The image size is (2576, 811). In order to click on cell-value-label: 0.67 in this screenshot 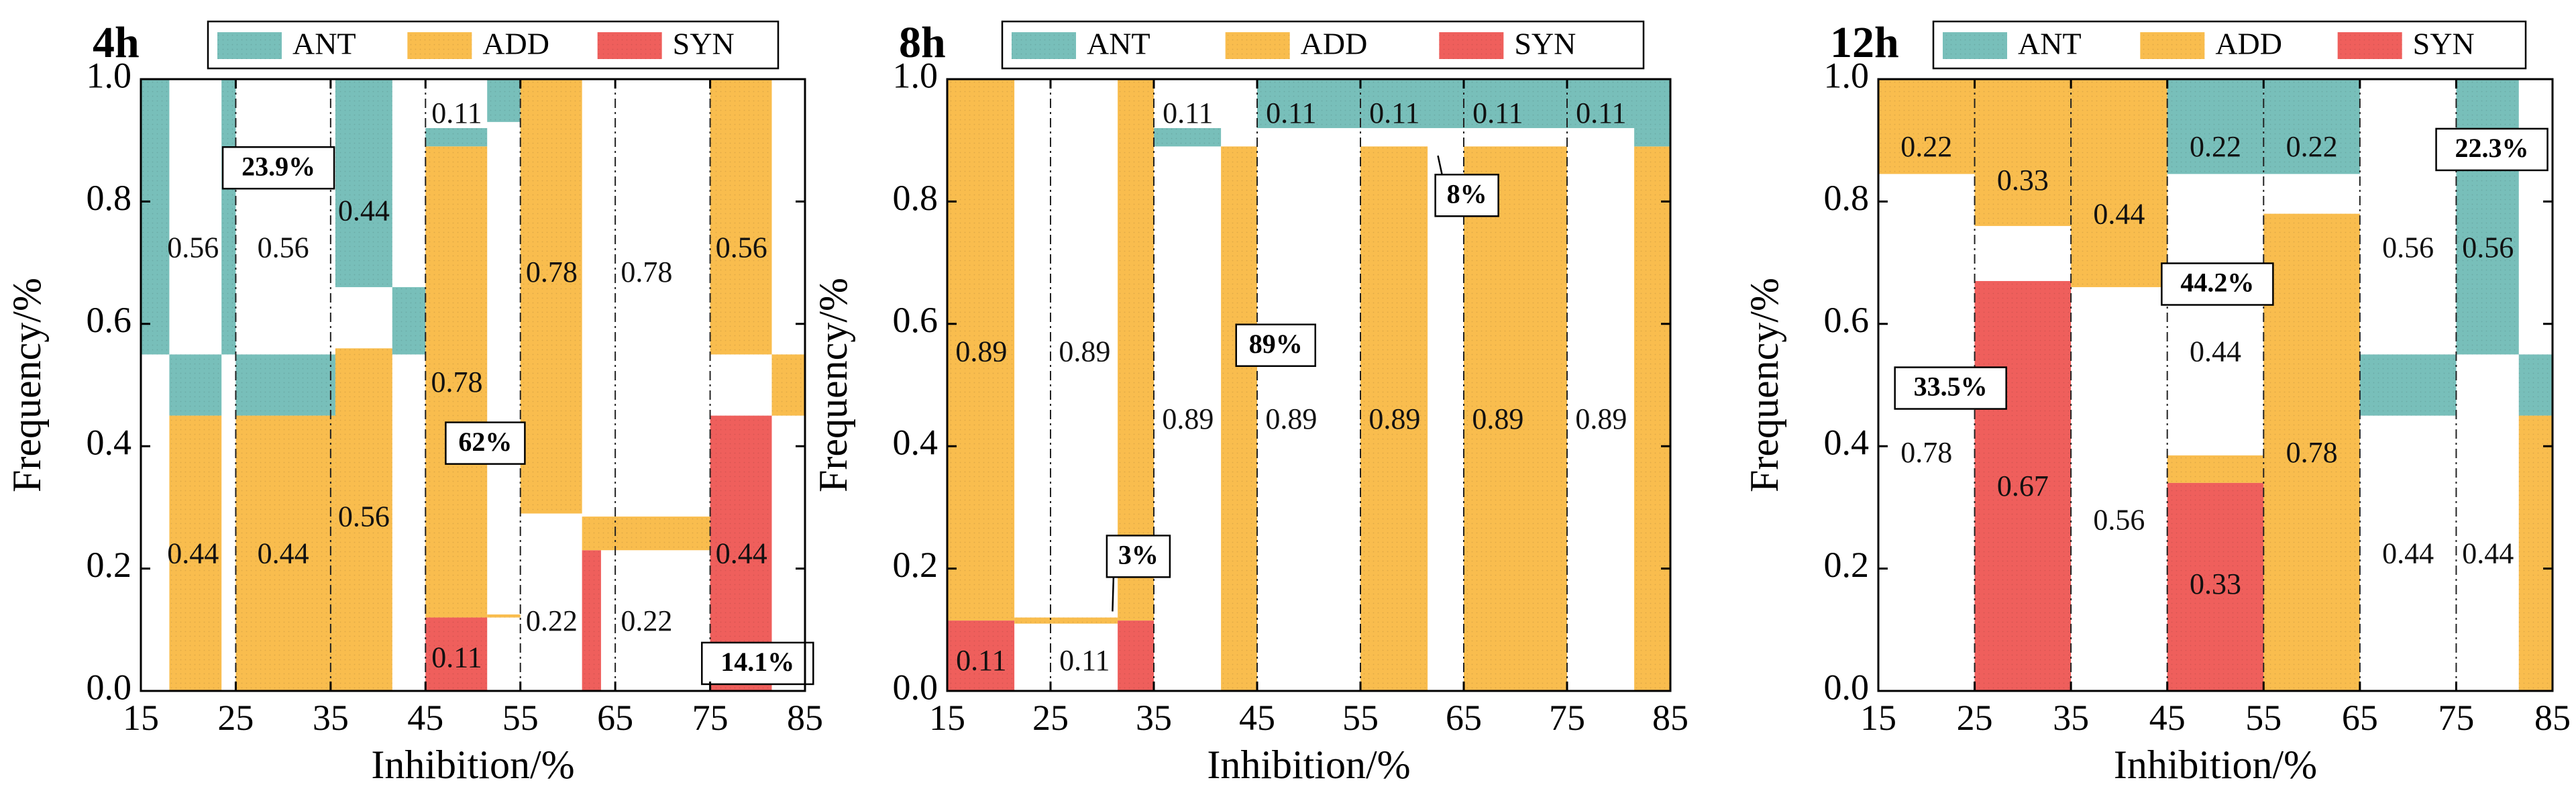, I will do `click(2023, 486)`.